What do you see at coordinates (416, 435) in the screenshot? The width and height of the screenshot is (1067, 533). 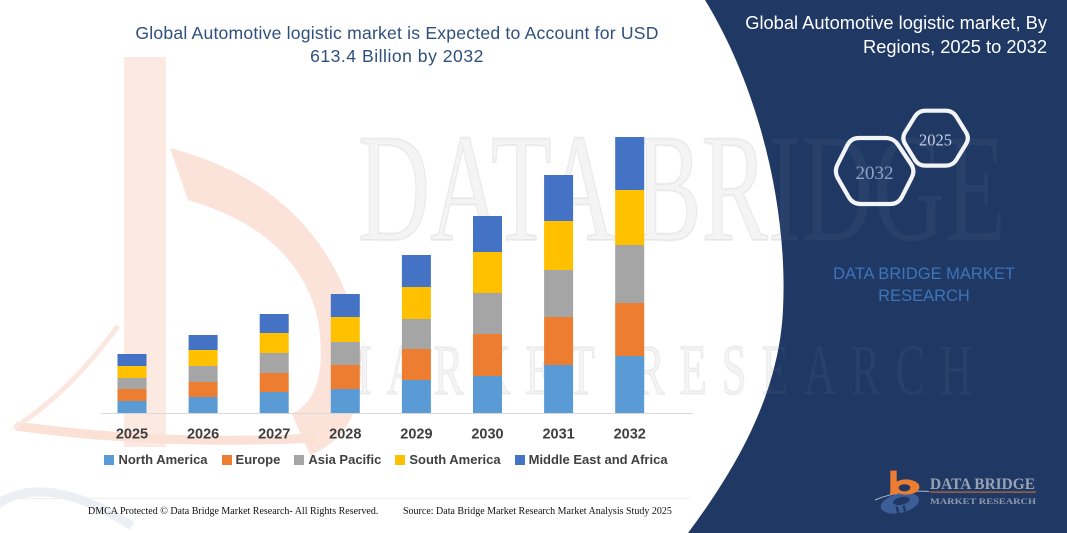 I see `svg-text: 2029` at bounding box center [416, 435].